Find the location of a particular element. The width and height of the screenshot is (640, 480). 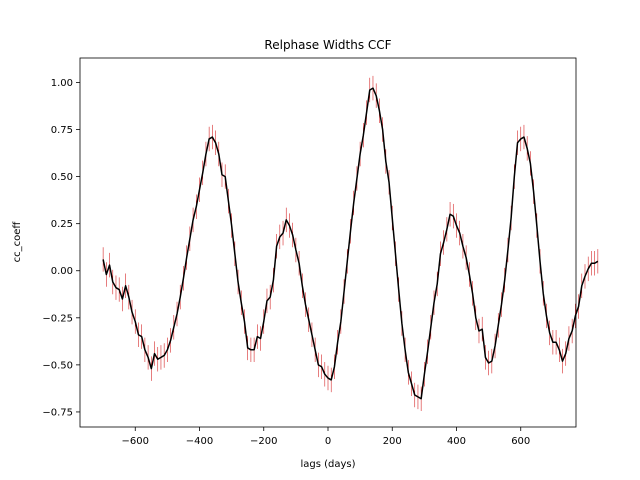

y-axis-label: cc_coeff is located at coordinates (17, 242).